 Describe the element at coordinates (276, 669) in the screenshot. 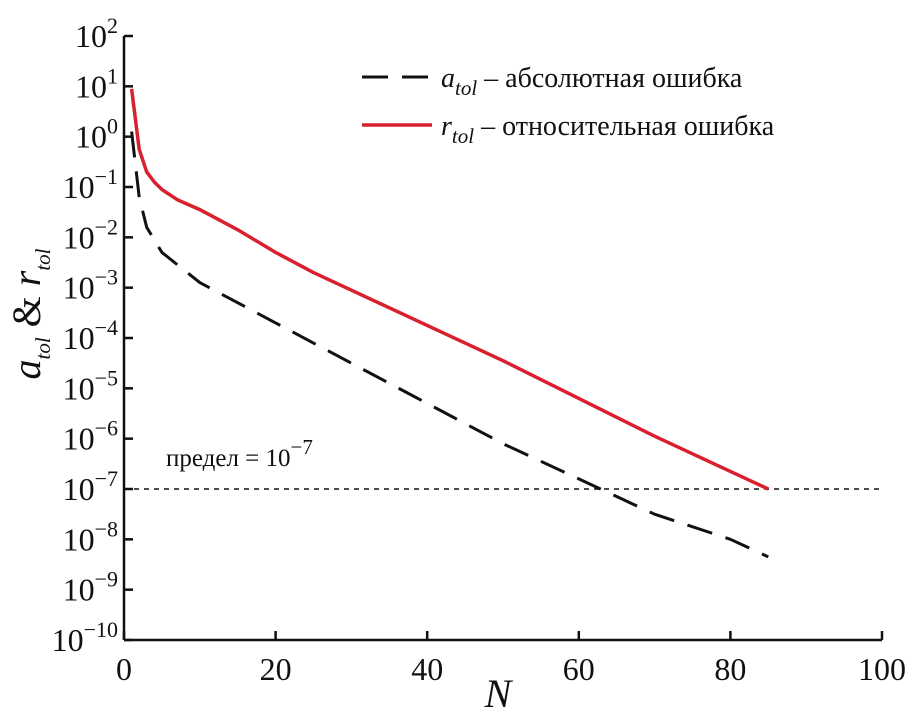

I see `x-tick-label: 20` at that location.